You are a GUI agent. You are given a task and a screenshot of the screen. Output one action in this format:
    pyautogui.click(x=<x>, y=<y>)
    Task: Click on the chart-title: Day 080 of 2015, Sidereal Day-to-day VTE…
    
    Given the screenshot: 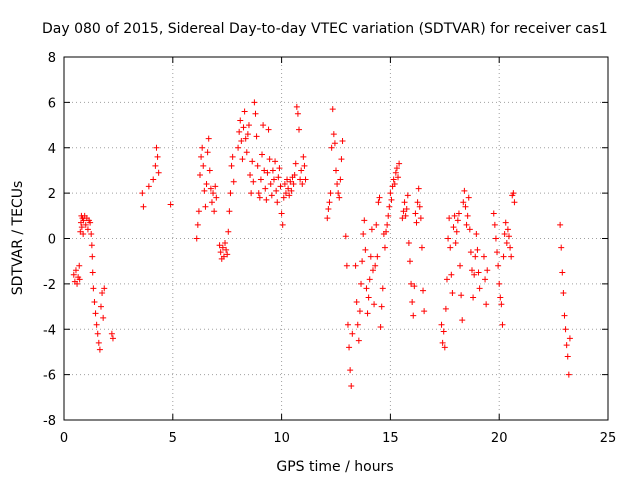 What is the action you would take?
    pyautogui.click(x=325, y=29)
    